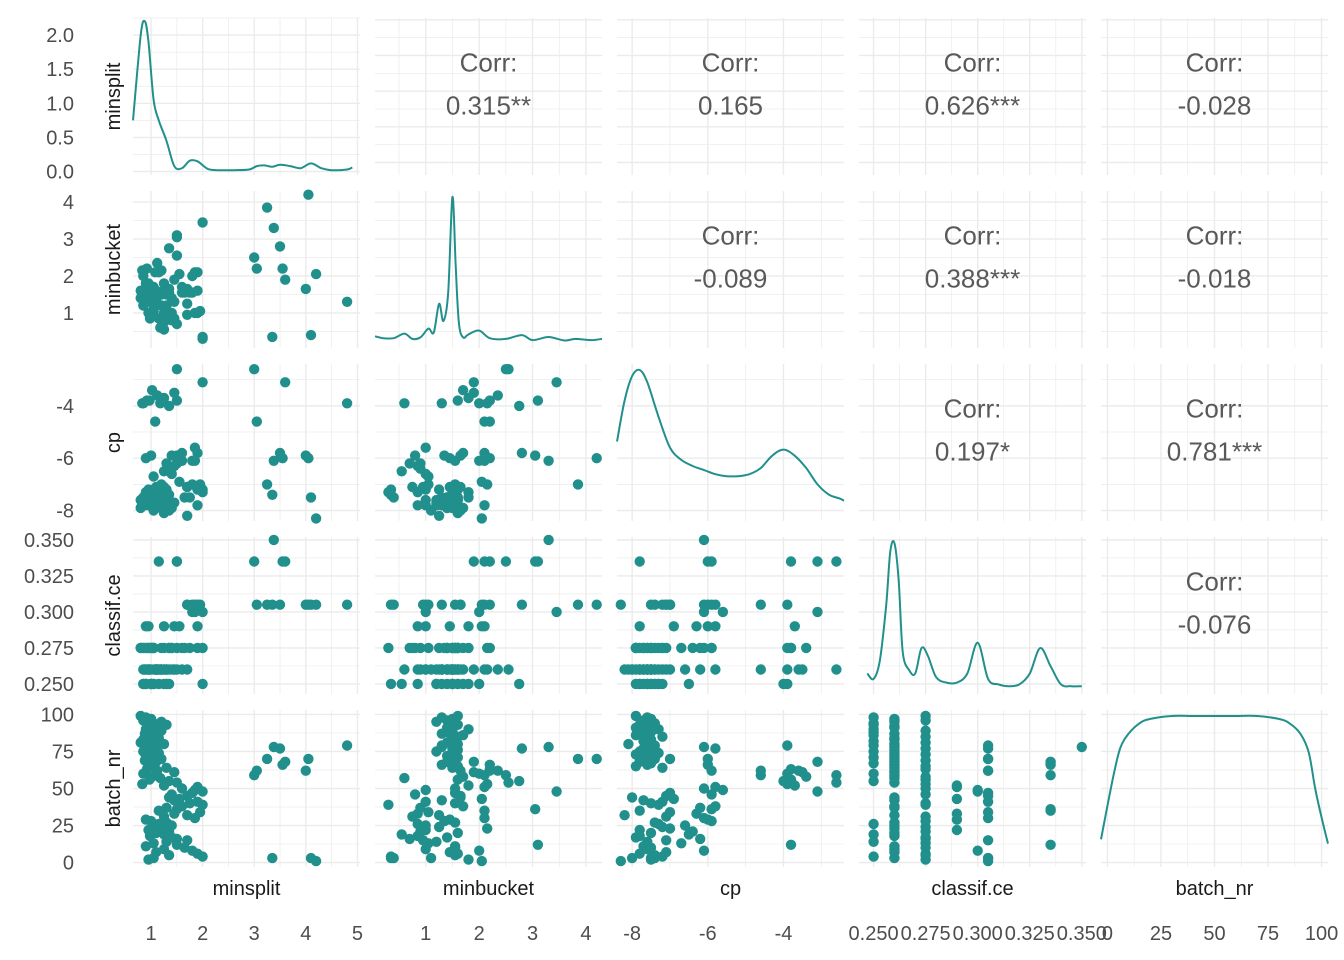 The image size is (1344, 960). I want to click on x-tick-label: 0.250, so click(874, 934).